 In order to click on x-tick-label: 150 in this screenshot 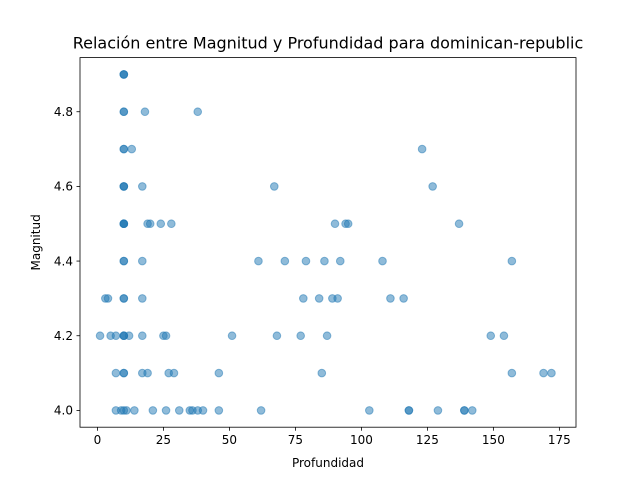, I will do `click(493, 440)`.